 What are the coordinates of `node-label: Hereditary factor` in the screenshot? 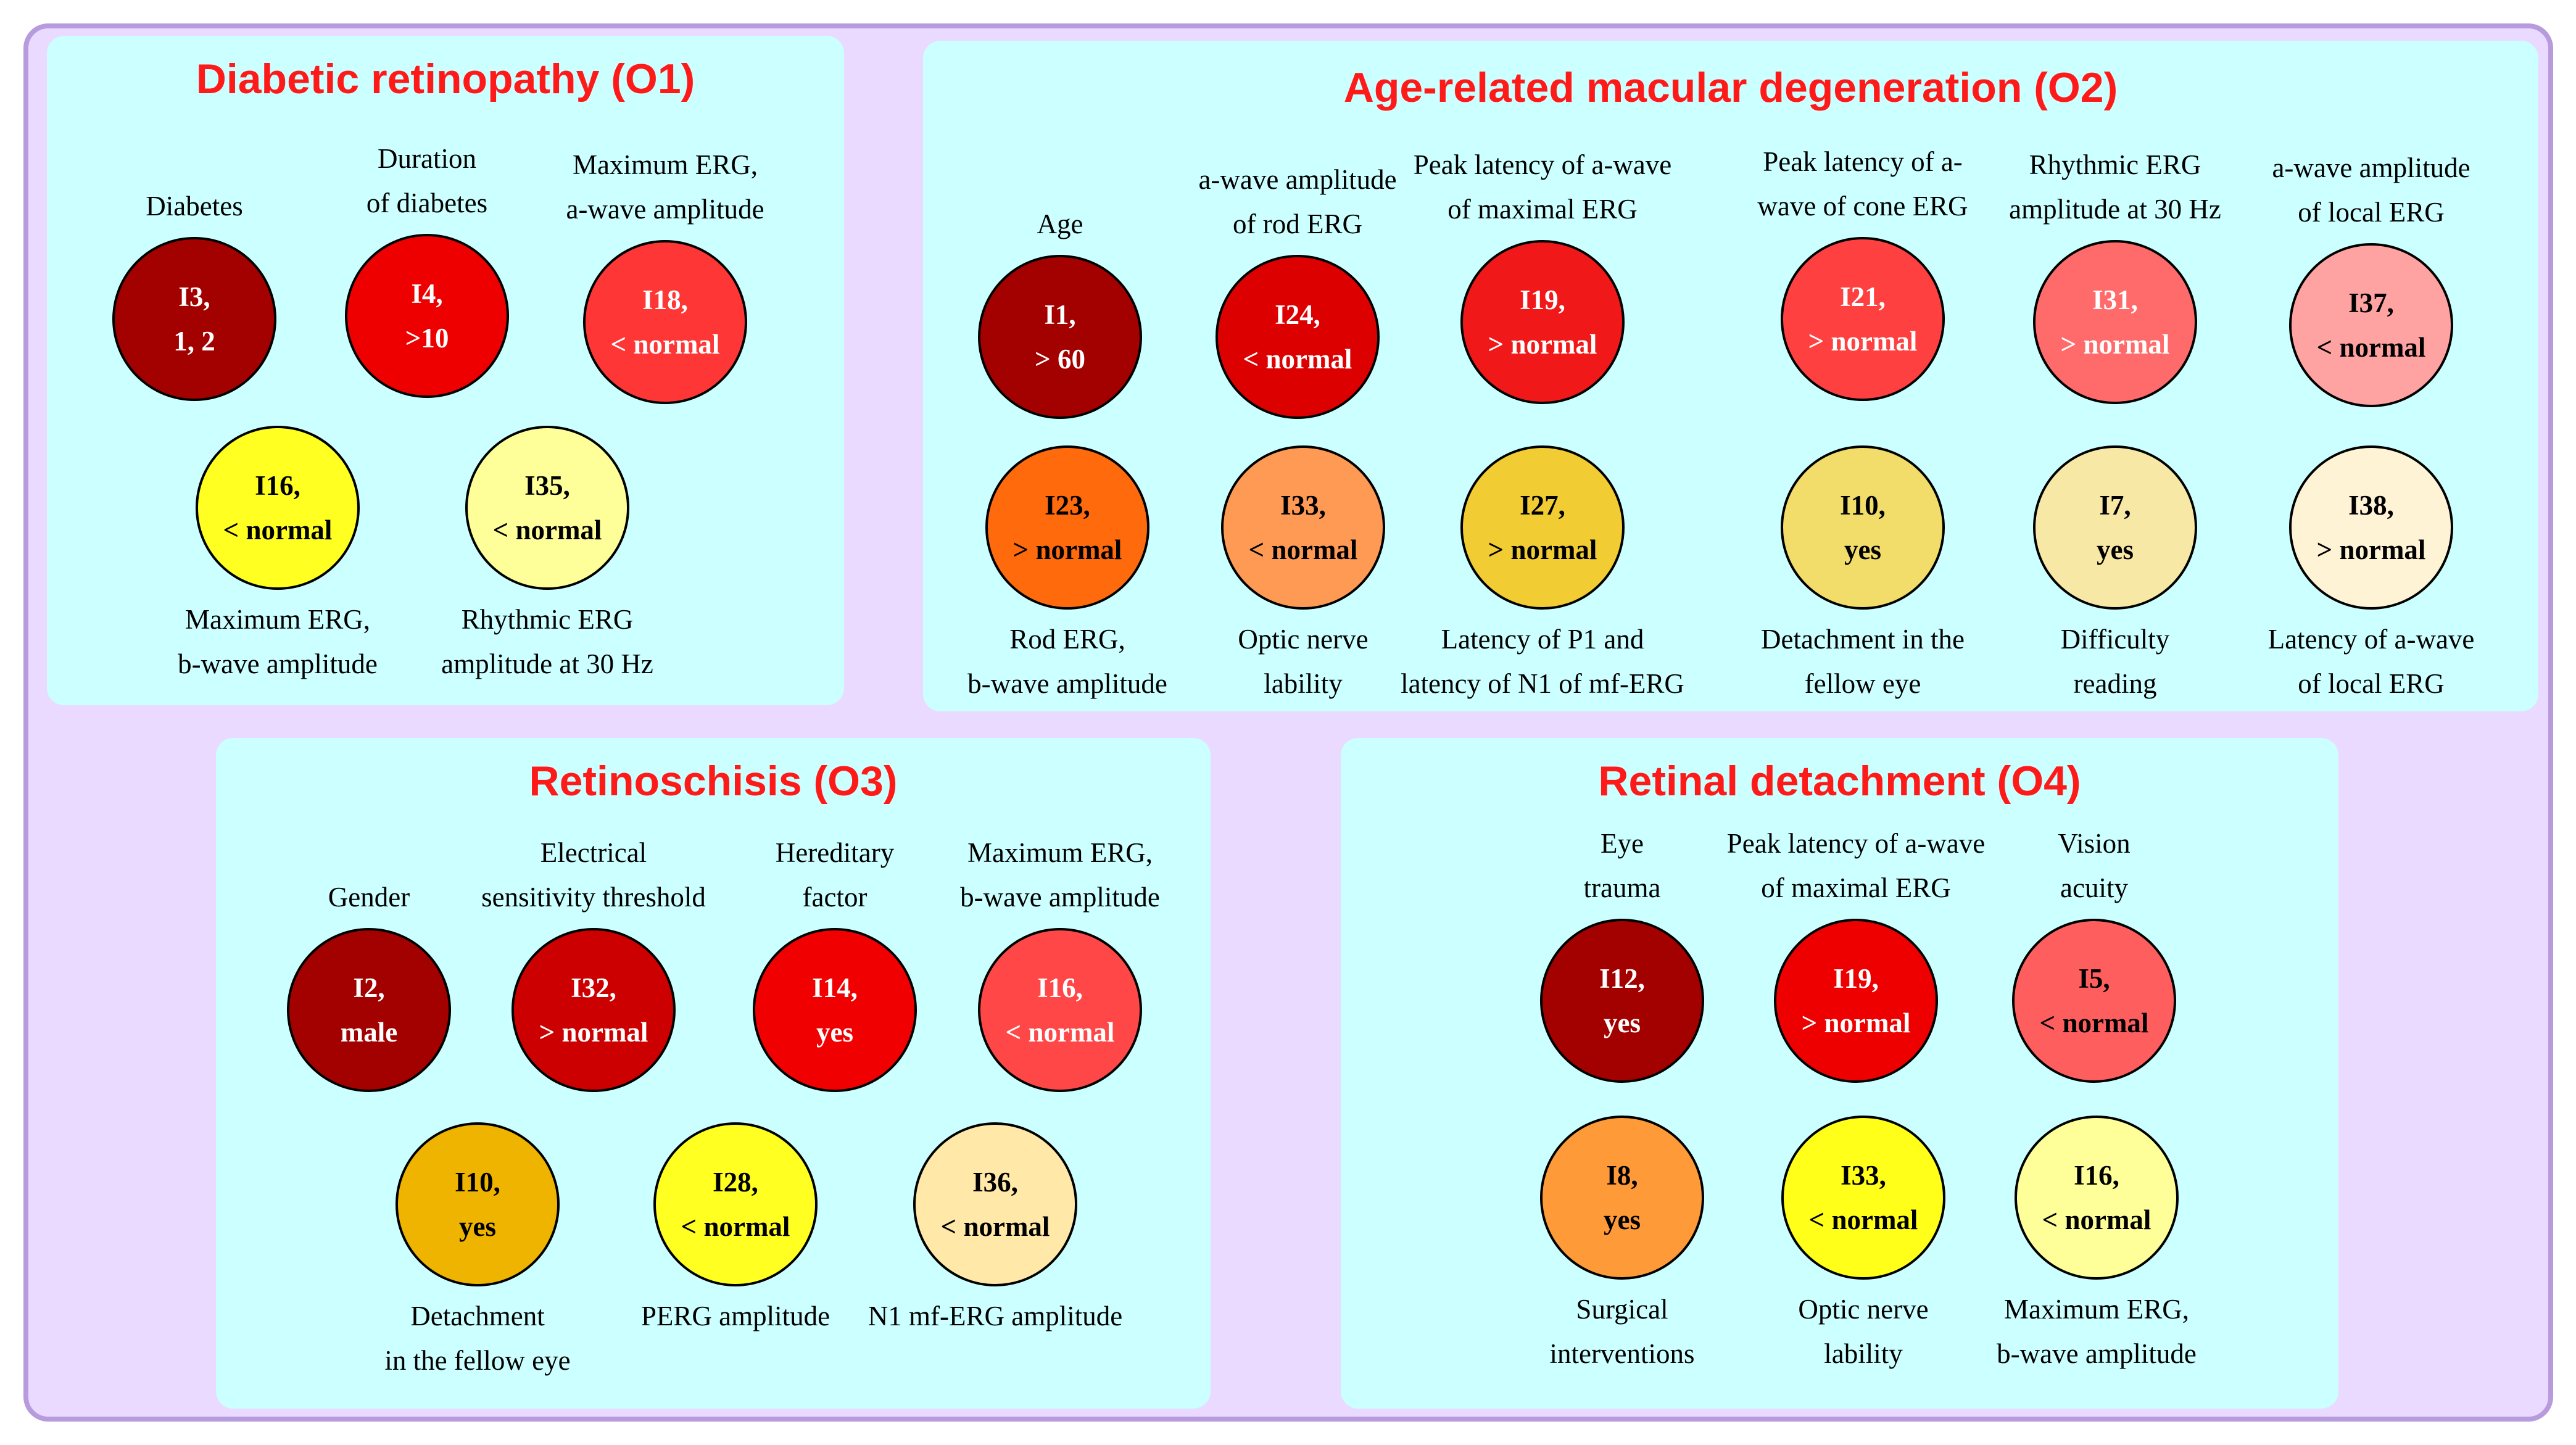 It's located at (835, 874).